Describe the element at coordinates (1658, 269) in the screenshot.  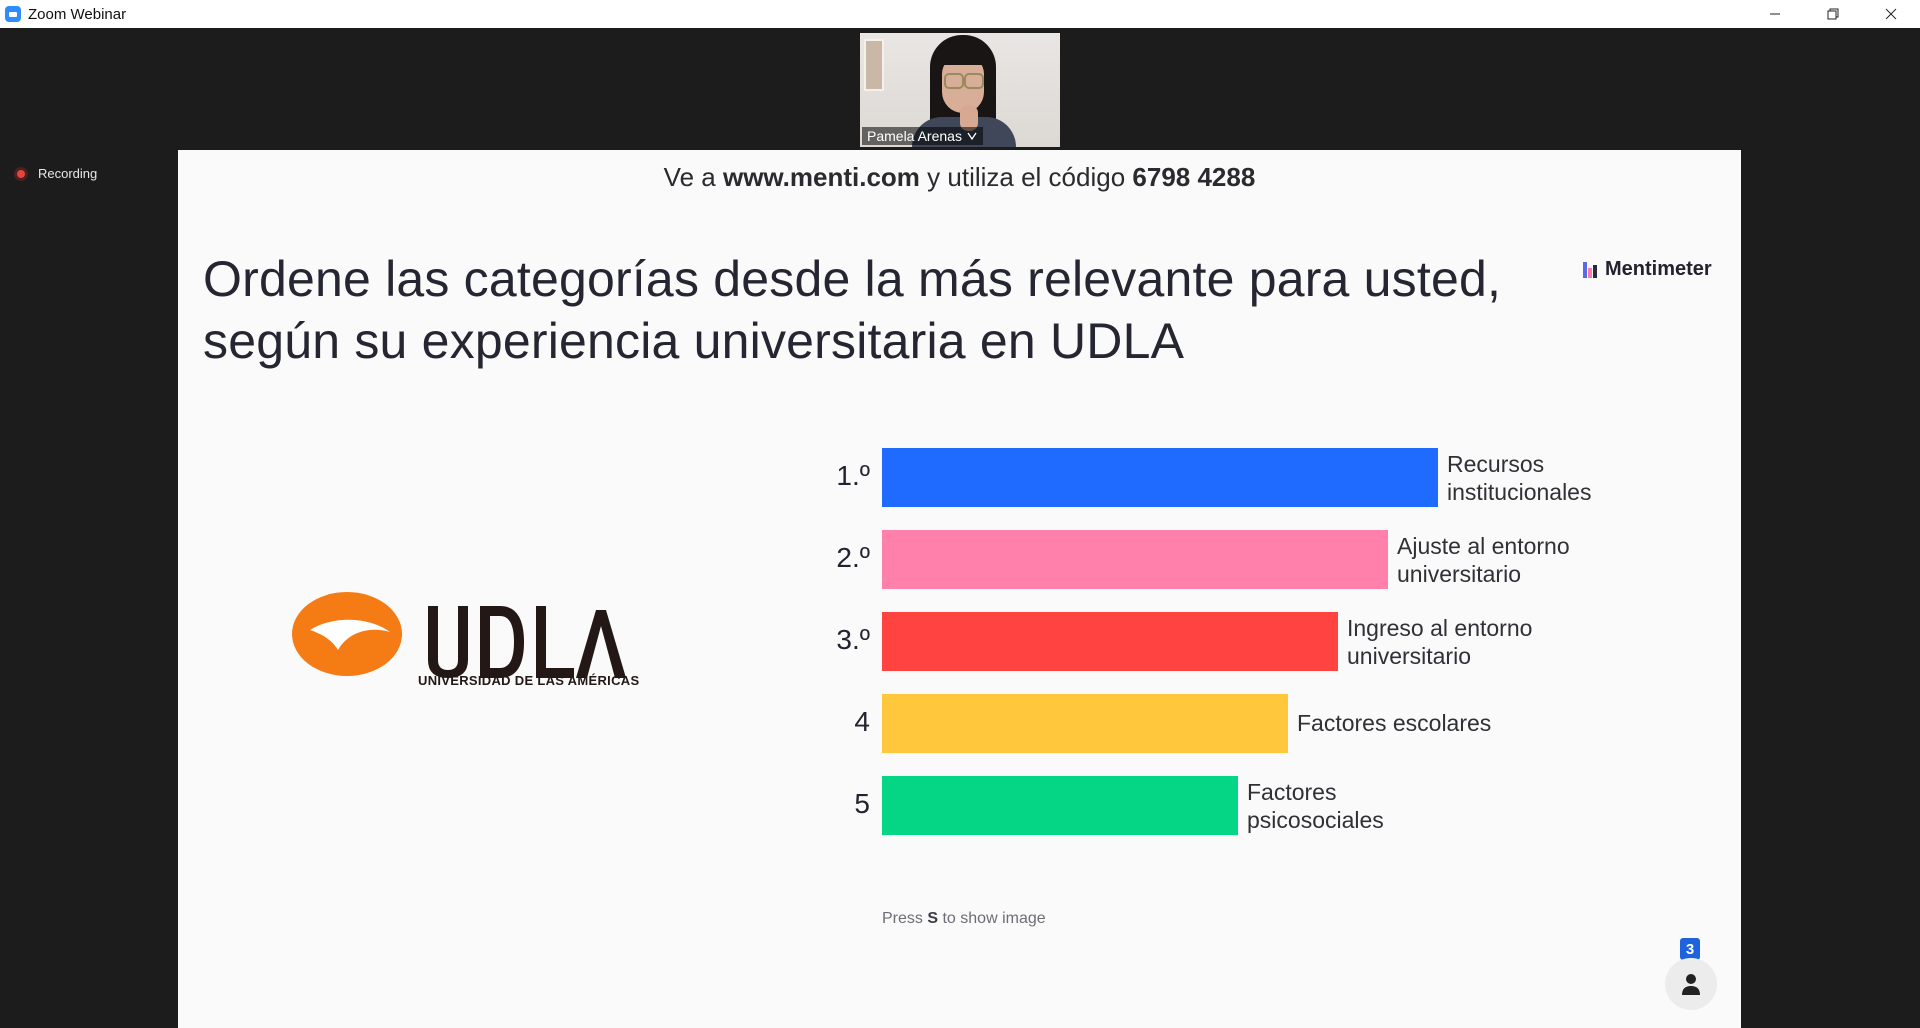
I see `brand-name: Mentimeter` at that location.